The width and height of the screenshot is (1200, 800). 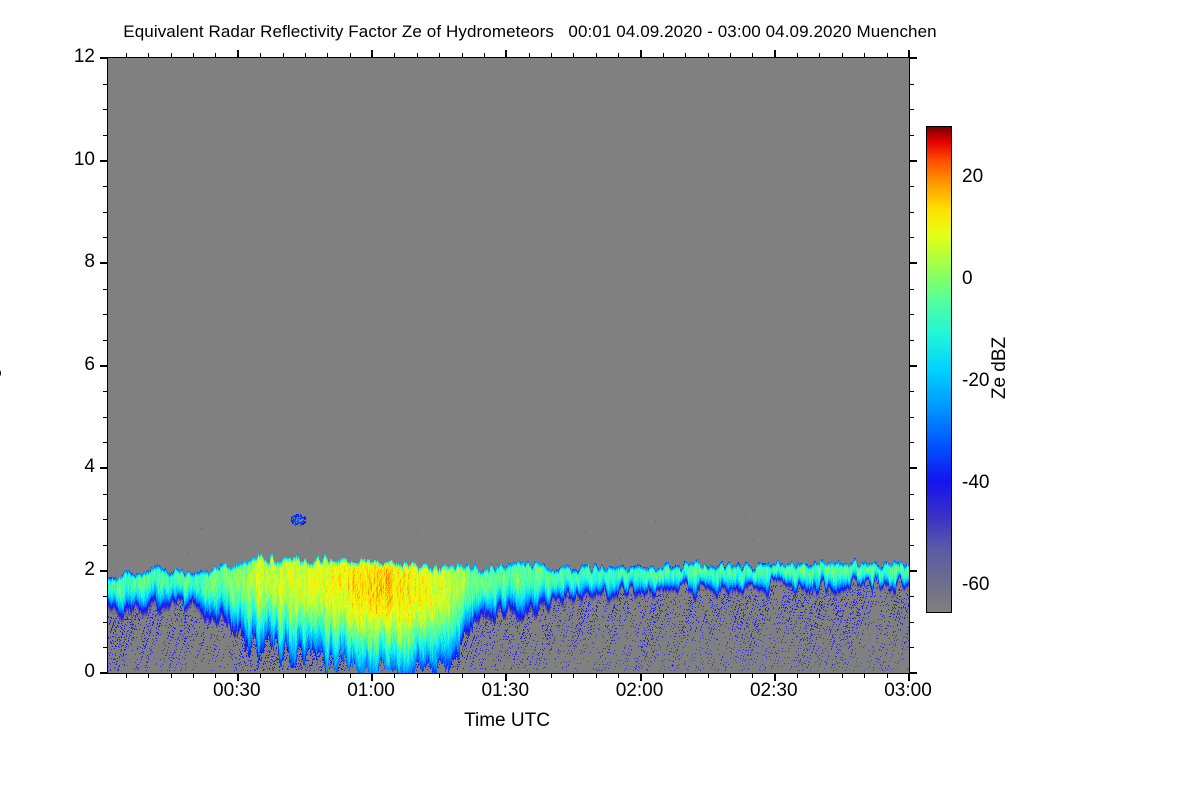 What do you see at coordinates (89, 261) in the screenshot?
I see `y-axis-tick-label: 8` at bounding box center [89, 261].